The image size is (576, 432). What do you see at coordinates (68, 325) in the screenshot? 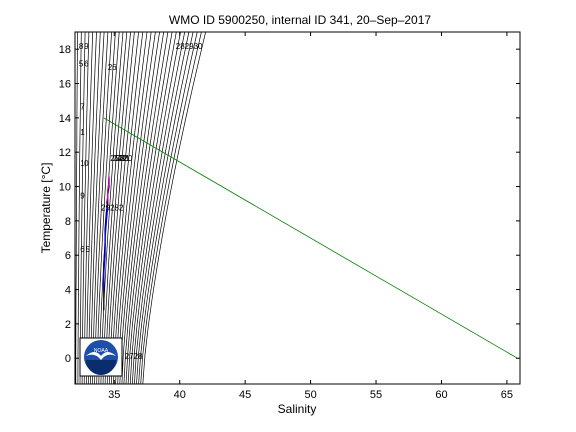
I see `y-tick-label: 2` at bounding box center [68, 325].